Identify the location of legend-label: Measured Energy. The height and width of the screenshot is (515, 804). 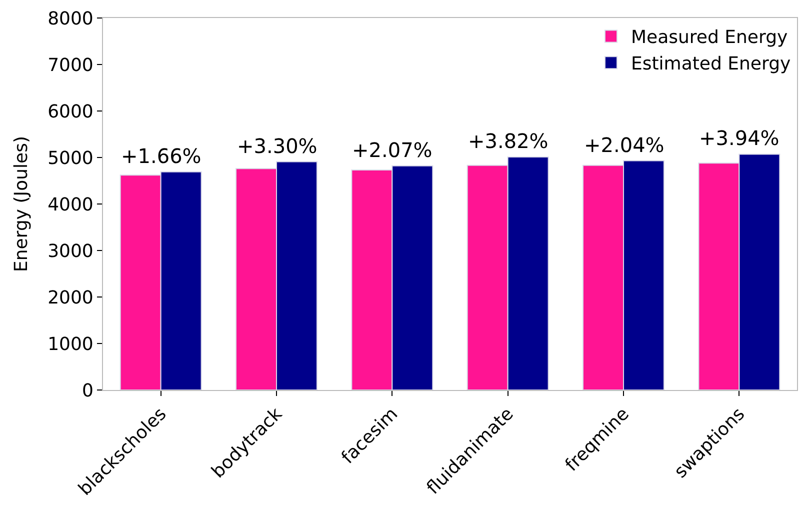
(709, 37).